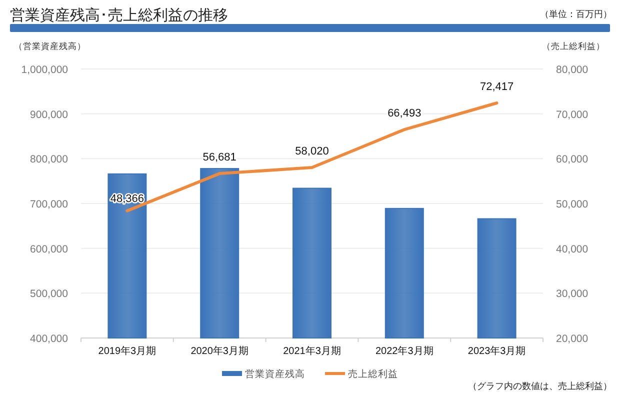 The image size is (620, 393). What do you see at coordinates (572, 249) in the screenshot?
I see `y2-tick-label: 40,000` at bounding box center [572, 249].